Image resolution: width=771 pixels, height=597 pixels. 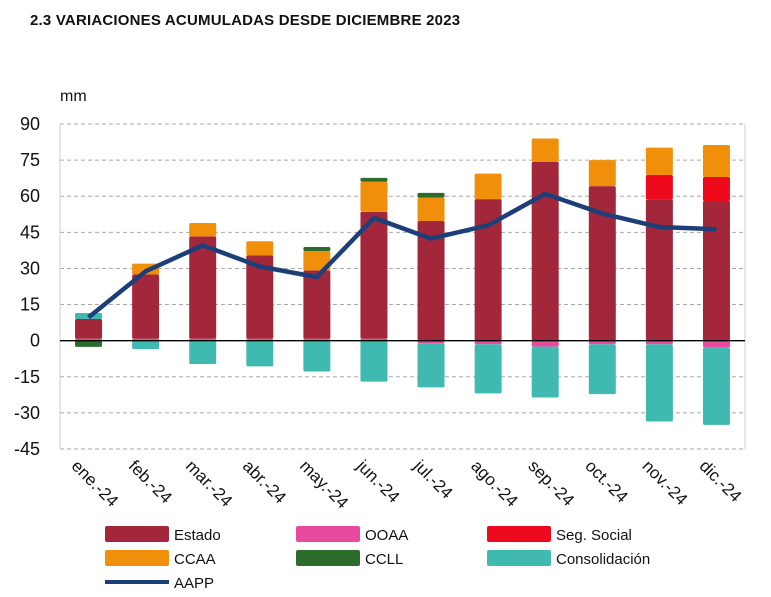 I want to click on x-tick-label: feb.-24, so click(x=150, y=481).